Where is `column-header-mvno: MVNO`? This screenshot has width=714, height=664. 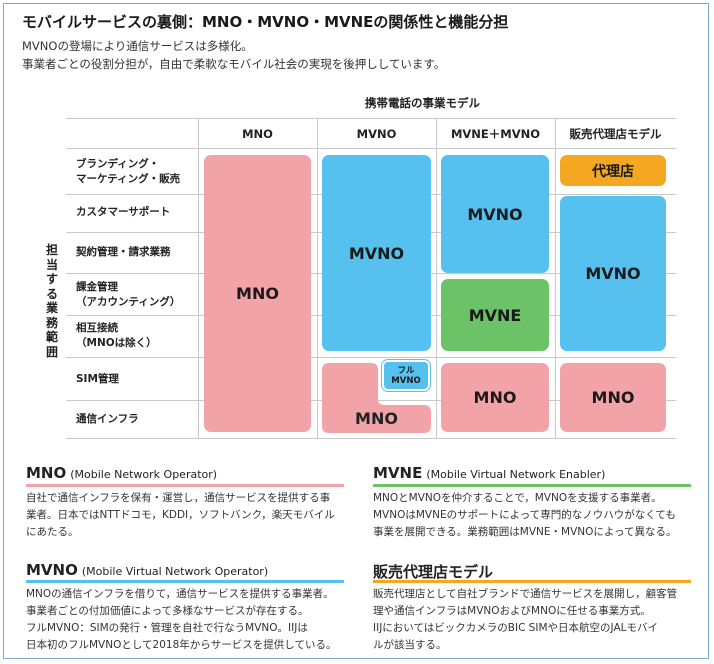 column-header-mvno: MVNO is located at coordinates (376, 134).